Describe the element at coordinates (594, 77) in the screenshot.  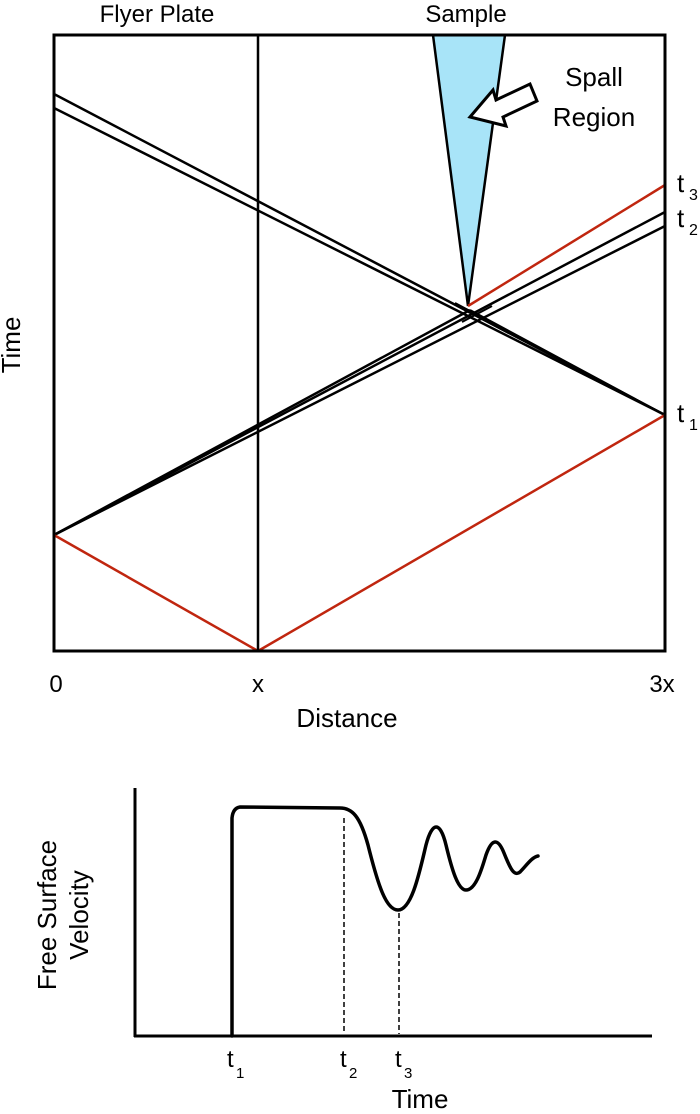
I see `spall-label: Spall` at that location.